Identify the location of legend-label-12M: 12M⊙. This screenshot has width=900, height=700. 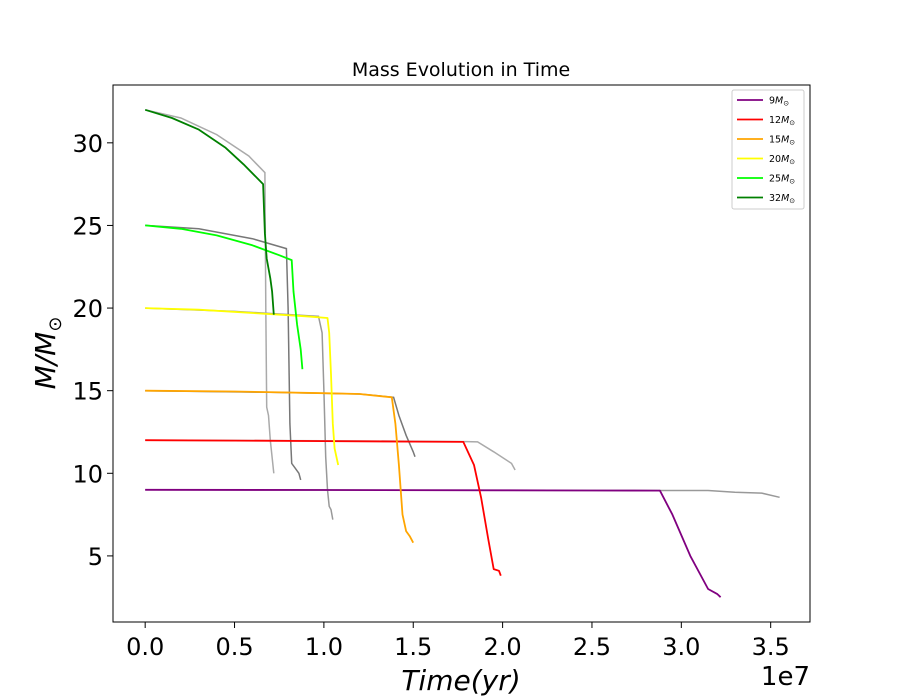
(782, 121).